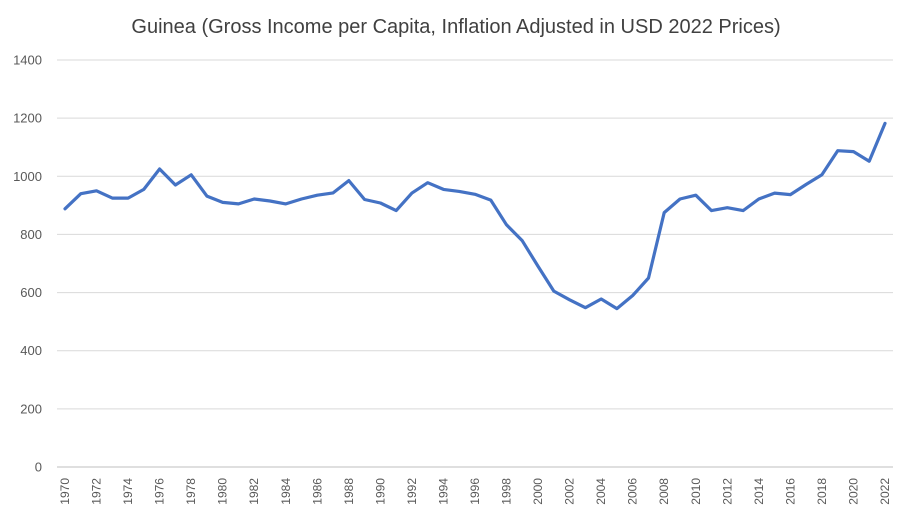 This screenshot has width=912, height=524. Describe the element at coordinates (664, 491) in the screenshot. I see `x-tick-label: 2008` at that location.